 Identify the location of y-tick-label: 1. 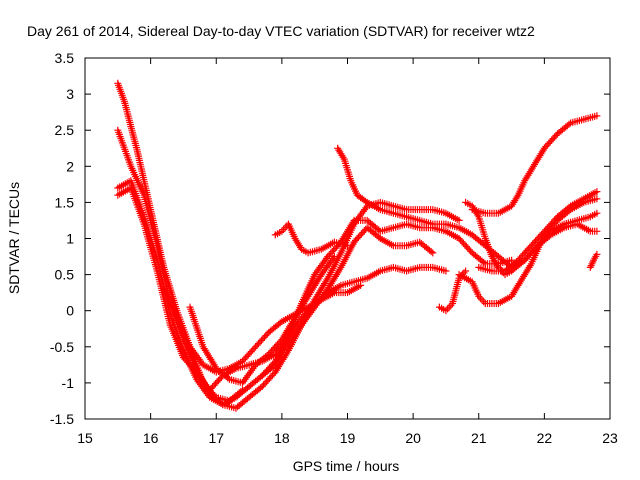
(70, 239).